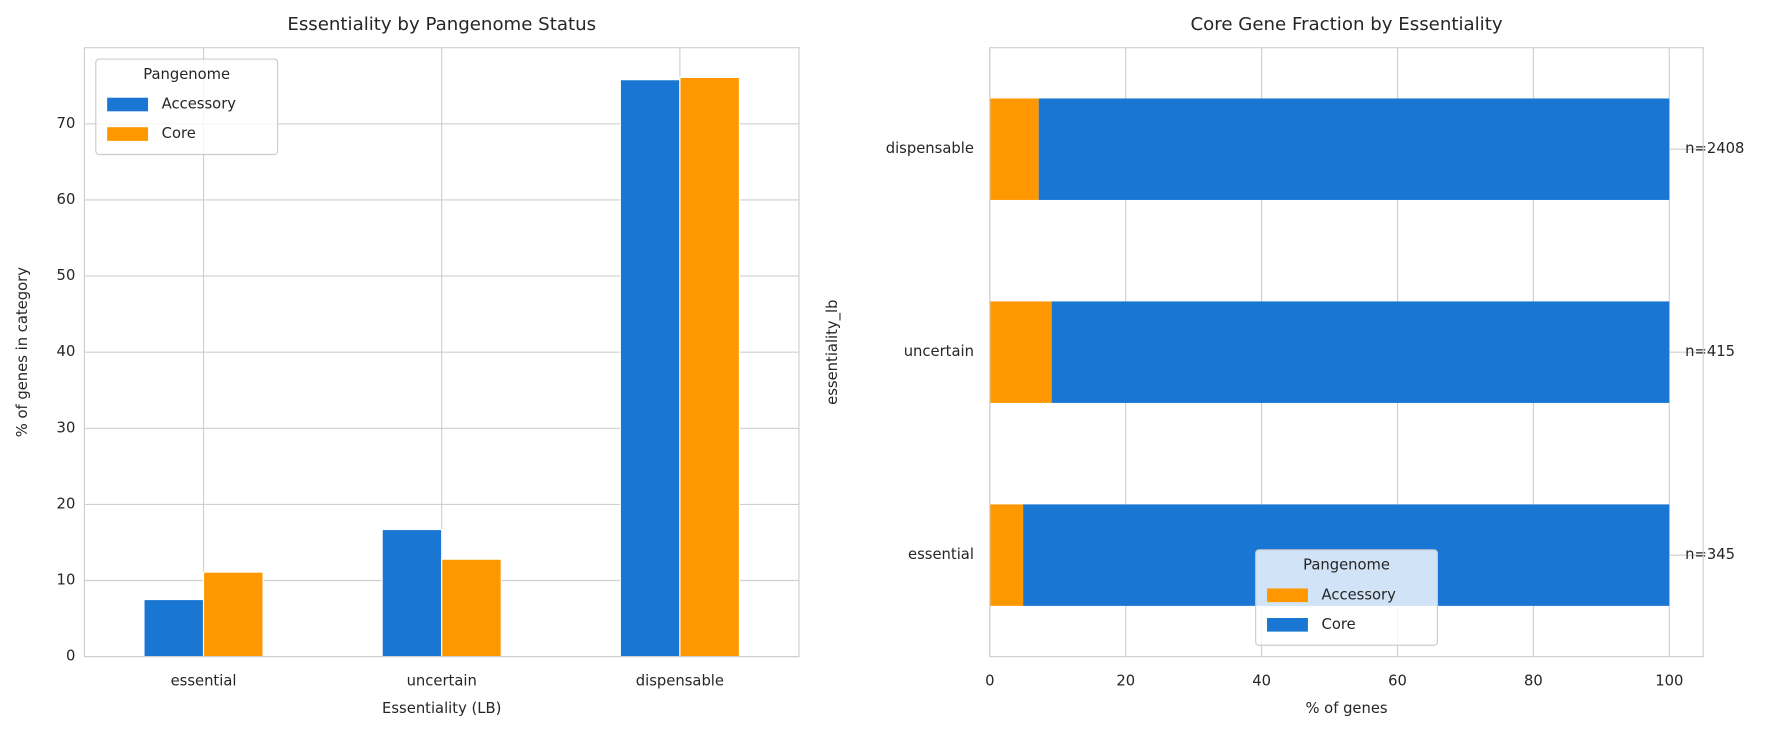  Describe the element at coordinates (941, 554) in the screenshot. I see `y-tick-label: essential` at that location.